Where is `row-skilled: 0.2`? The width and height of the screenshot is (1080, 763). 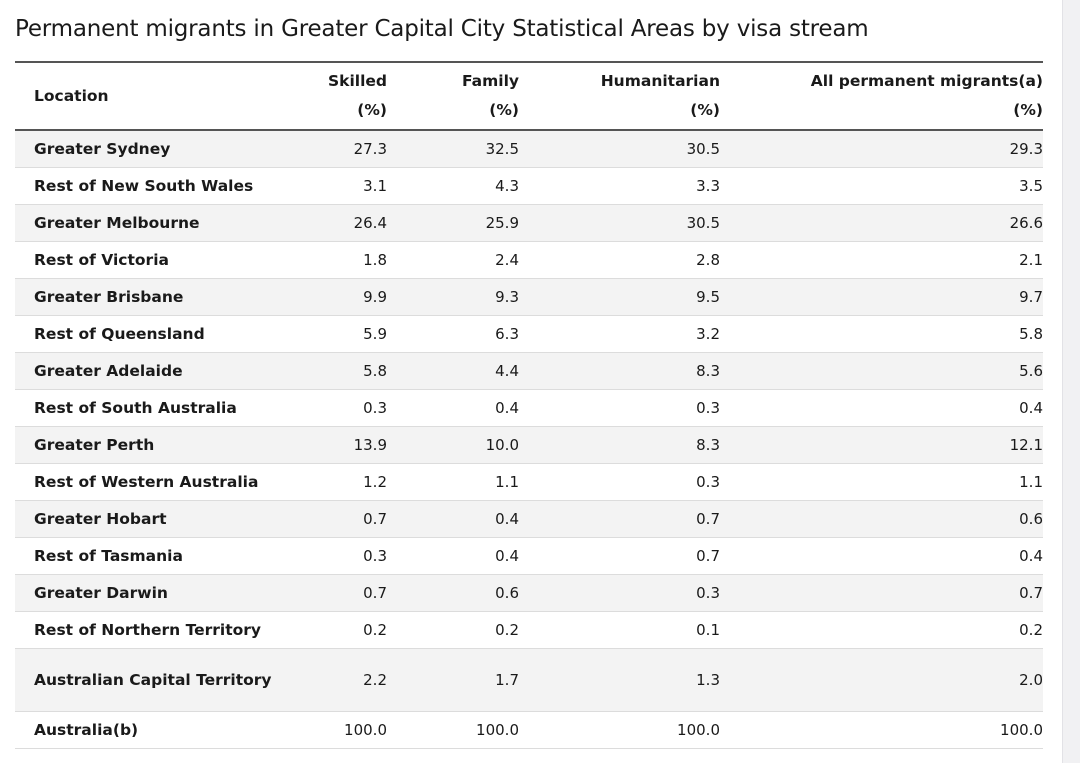
row-skilled: 0.2 is located at coordinates (375, 629).